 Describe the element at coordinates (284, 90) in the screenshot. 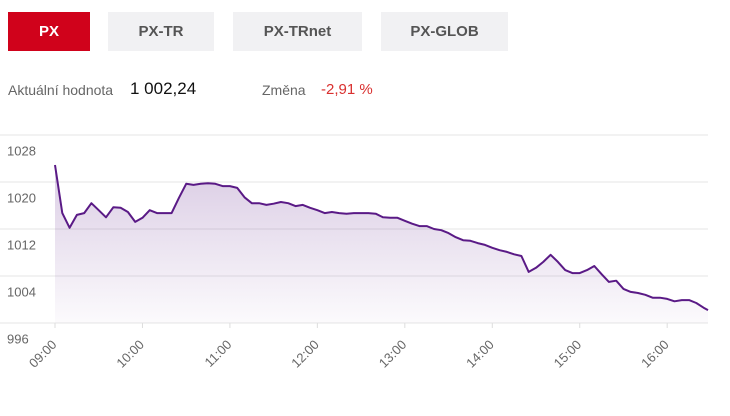

I see `change-label: Změna` at that location.